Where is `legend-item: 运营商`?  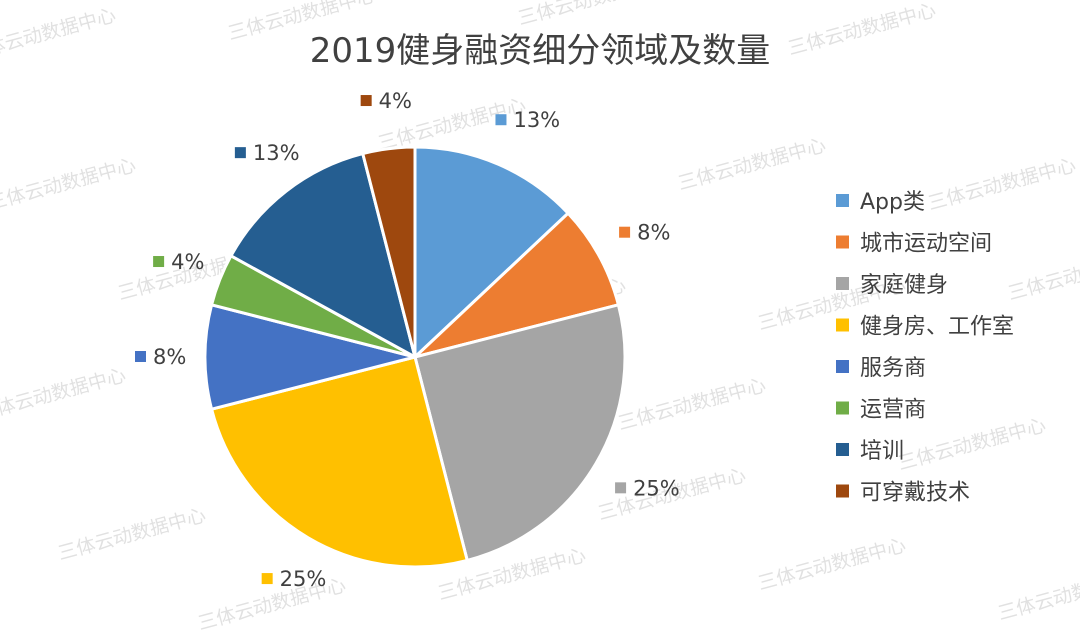 legend-item: 运营商 is located at coordinates (881, 410).